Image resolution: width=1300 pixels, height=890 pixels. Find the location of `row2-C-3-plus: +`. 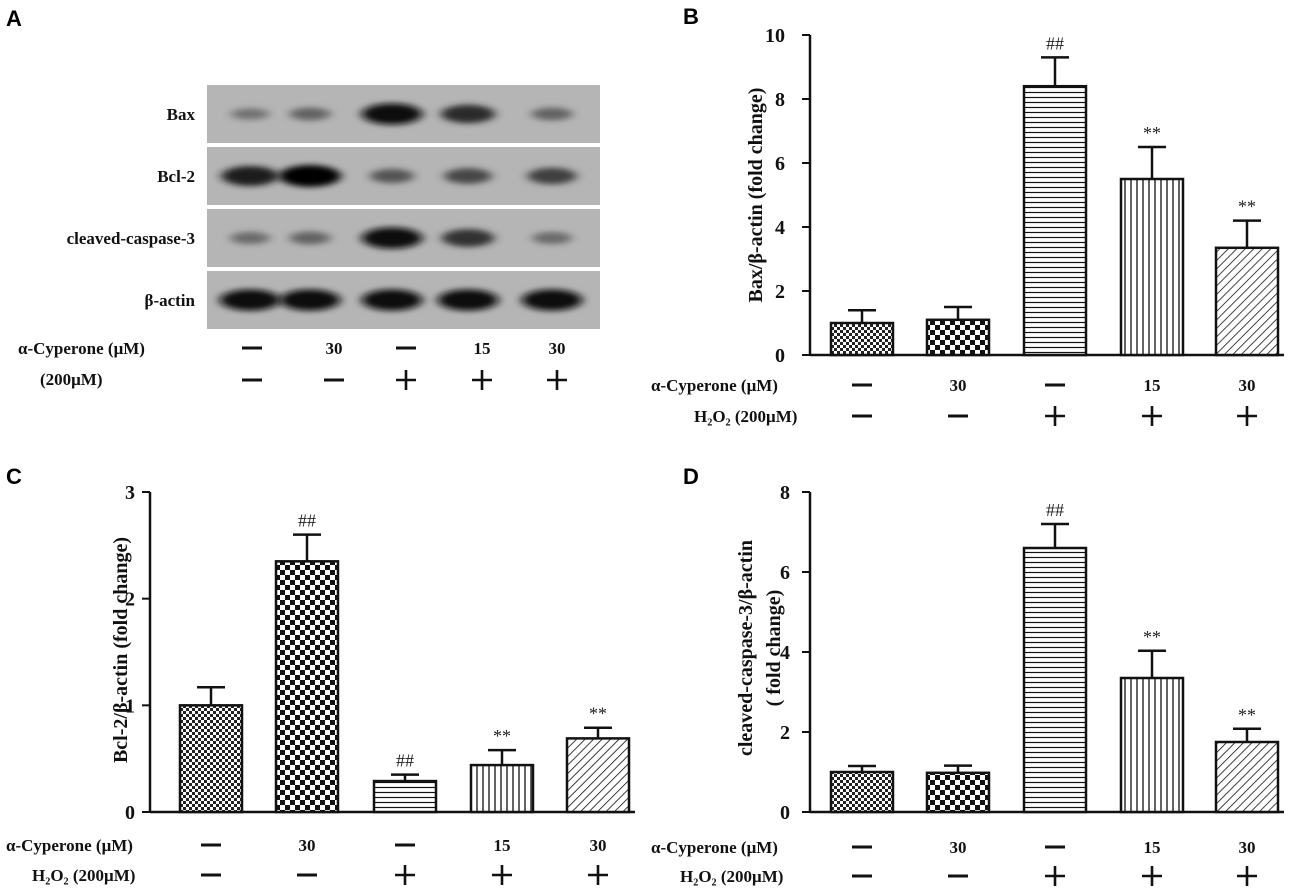

row2-C-3-plus: + is located at coordinates (405, 875).